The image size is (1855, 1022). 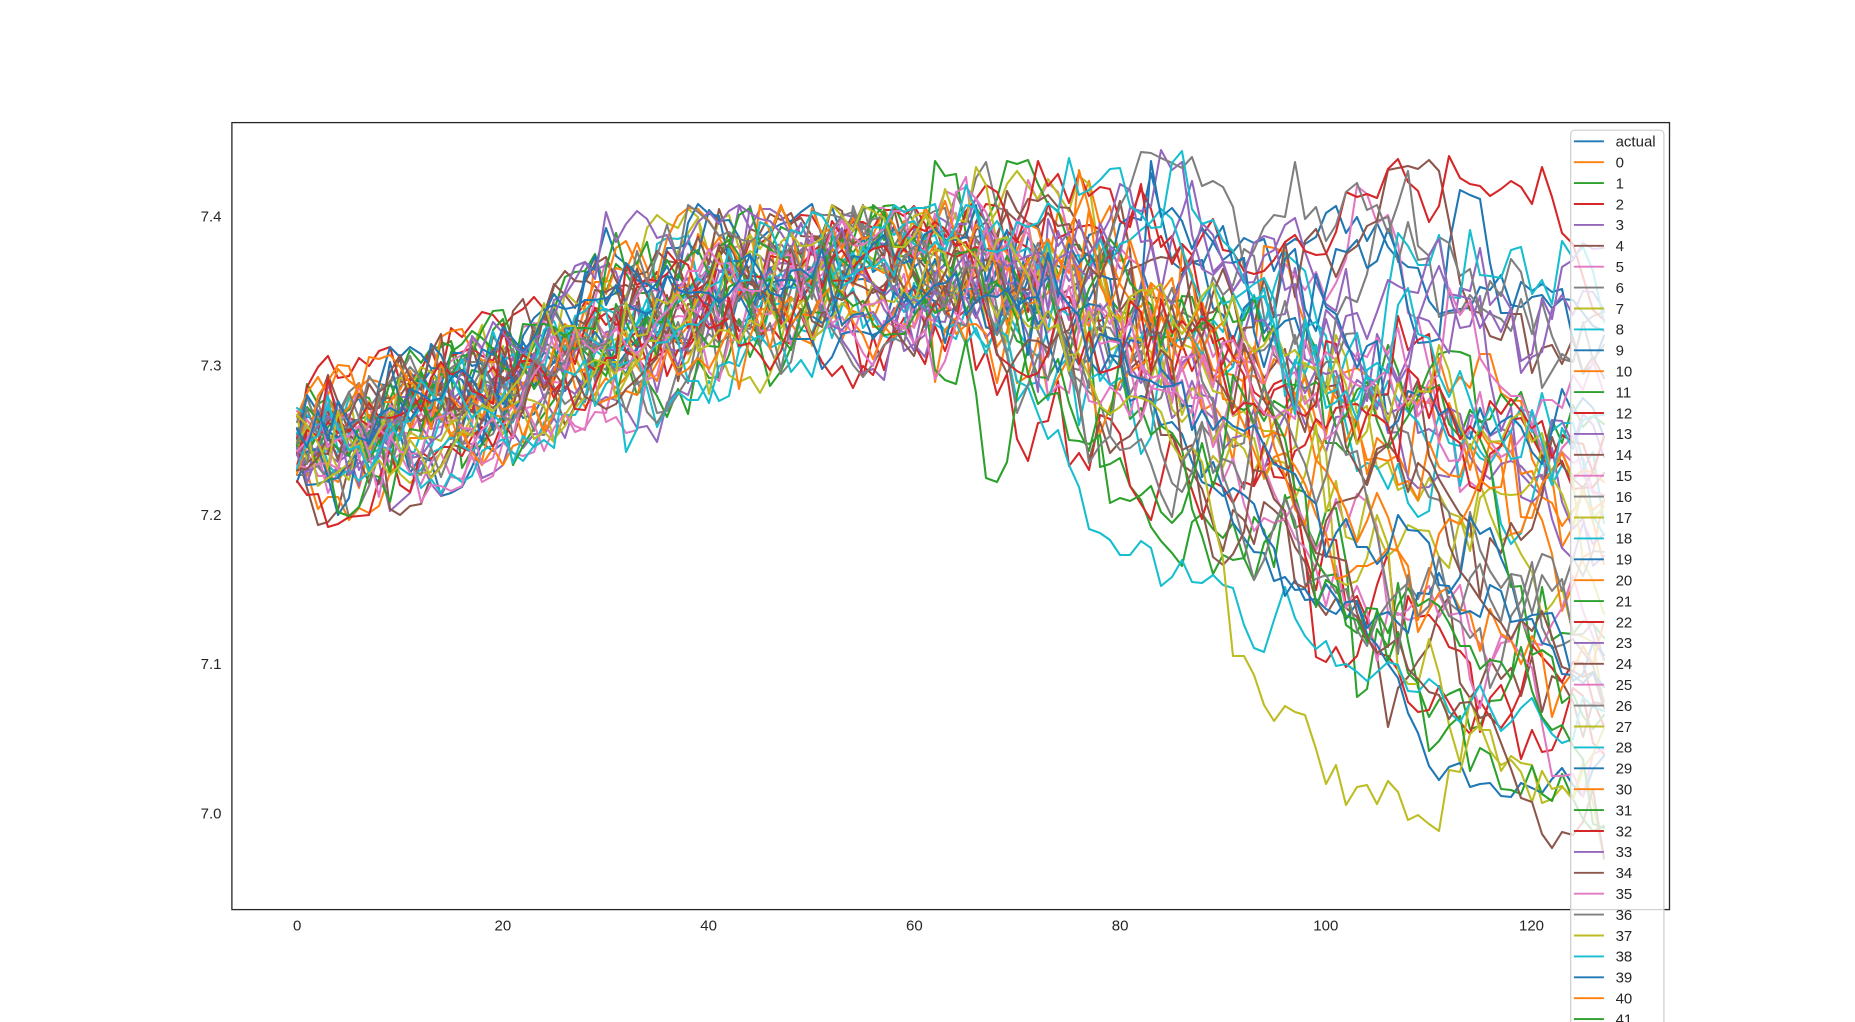 What do you see at coordinates (211, 216) in the screenshot?
I see `svg-text: 7.4` at bounding box center [211, 216].